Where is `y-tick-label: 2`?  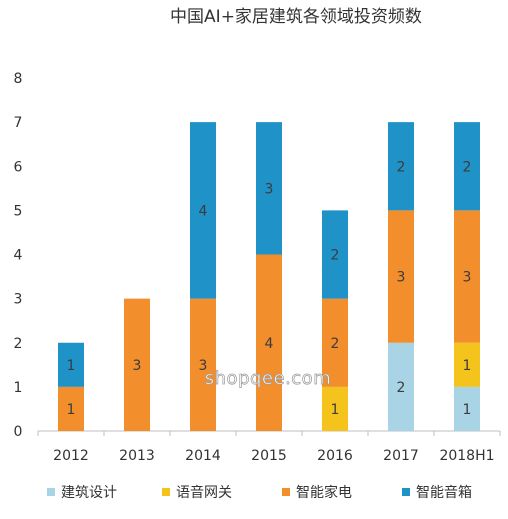 y-tick-label: 2 is located at coordinates (18, 344).